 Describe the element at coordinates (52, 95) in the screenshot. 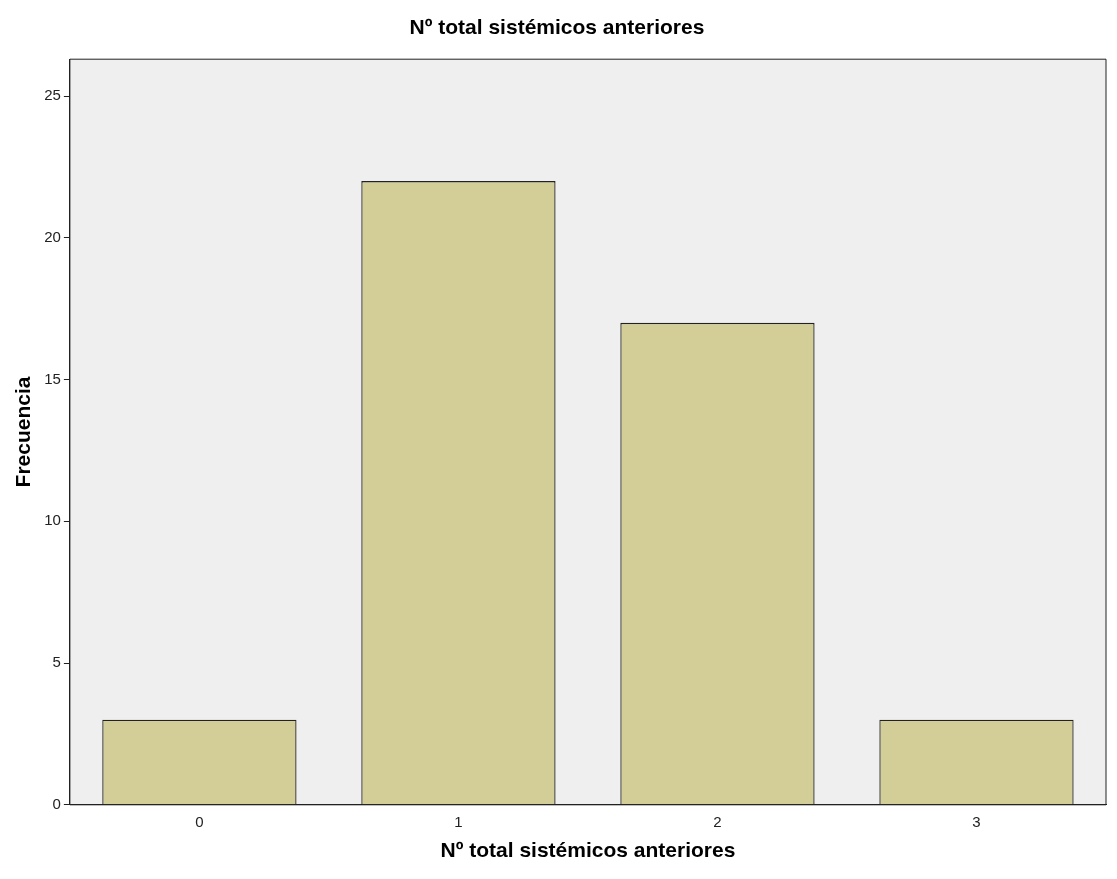

I see `y-tick-label: 25` at that location.